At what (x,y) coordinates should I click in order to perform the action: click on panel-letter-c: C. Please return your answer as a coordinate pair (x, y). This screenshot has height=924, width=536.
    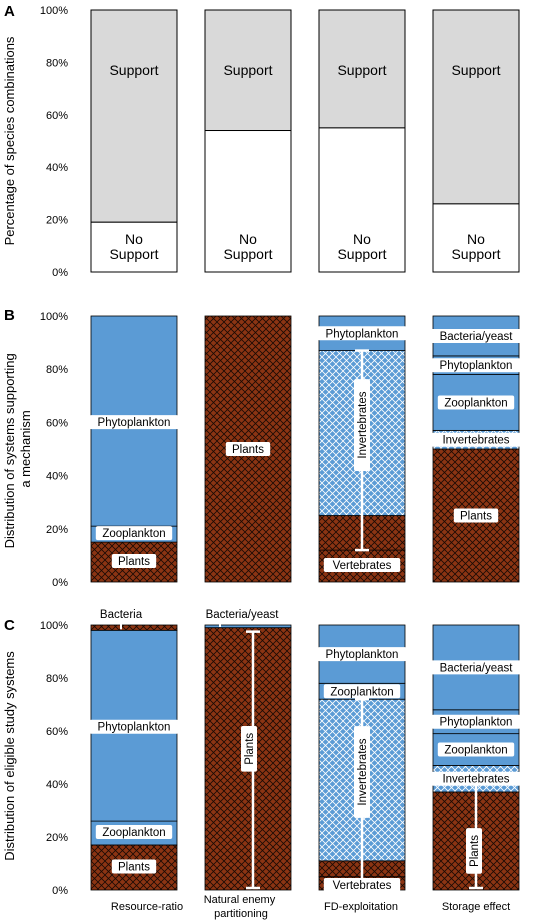
    Looking at the image, I should click on (9, 625).